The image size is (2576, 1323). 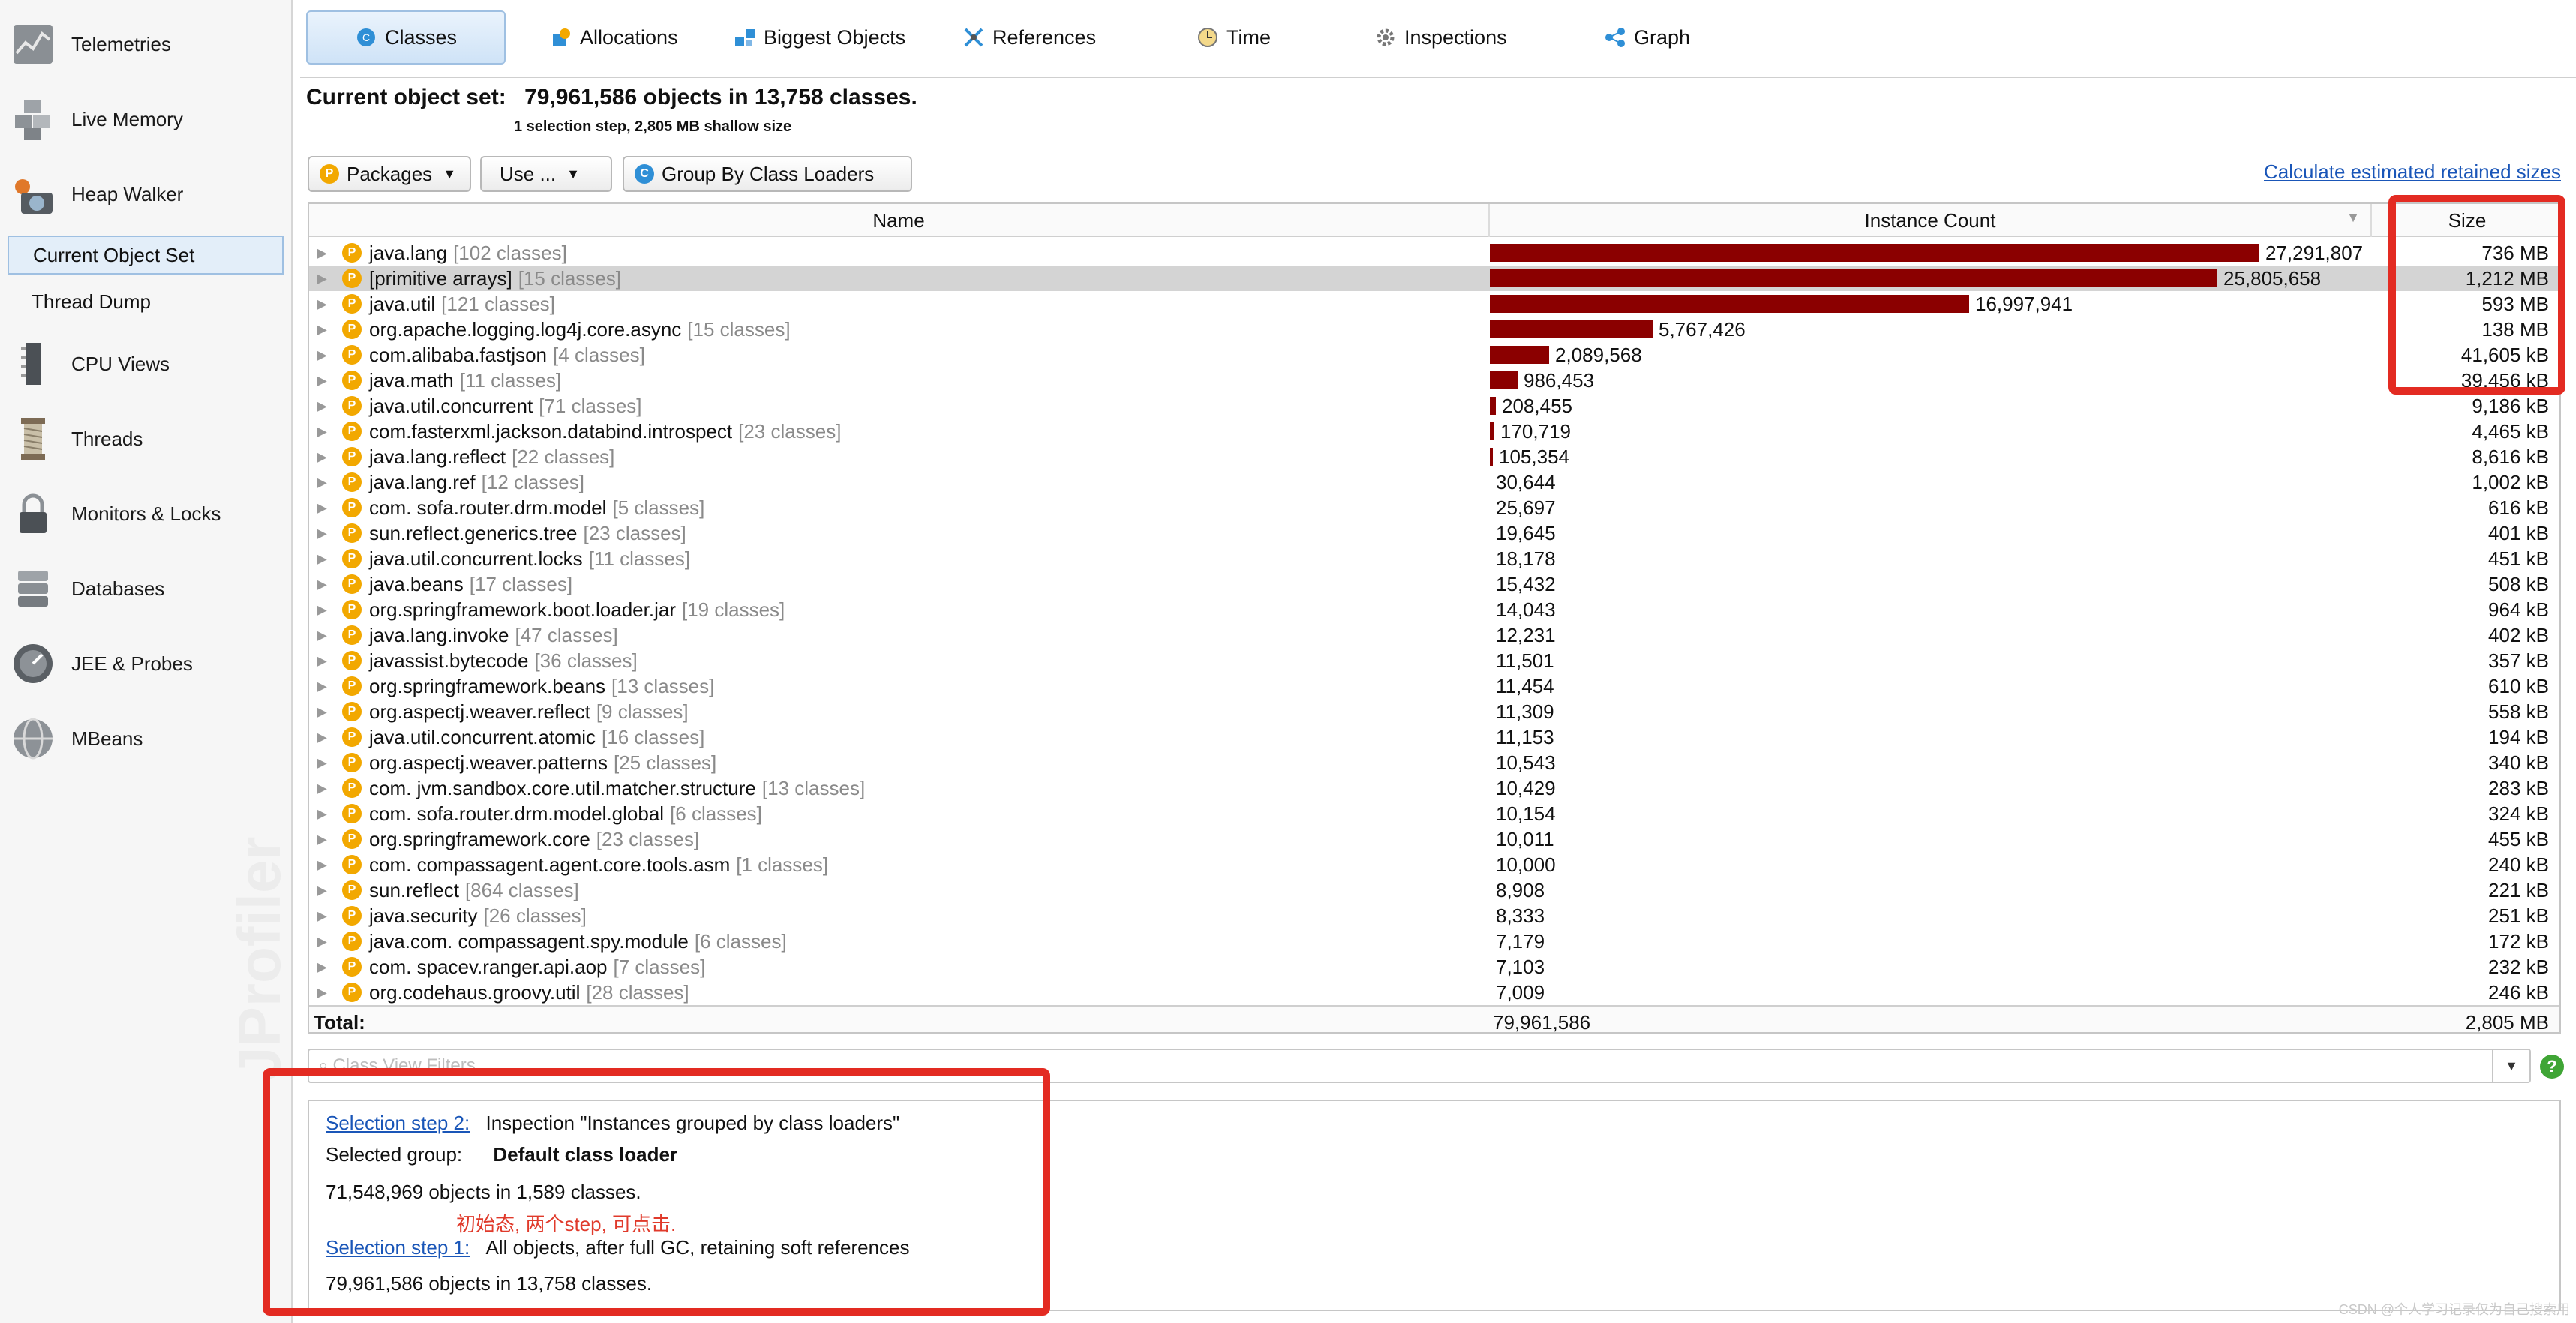 I want to click on tab-allocations: Allocations, so click(x=614, y=37).